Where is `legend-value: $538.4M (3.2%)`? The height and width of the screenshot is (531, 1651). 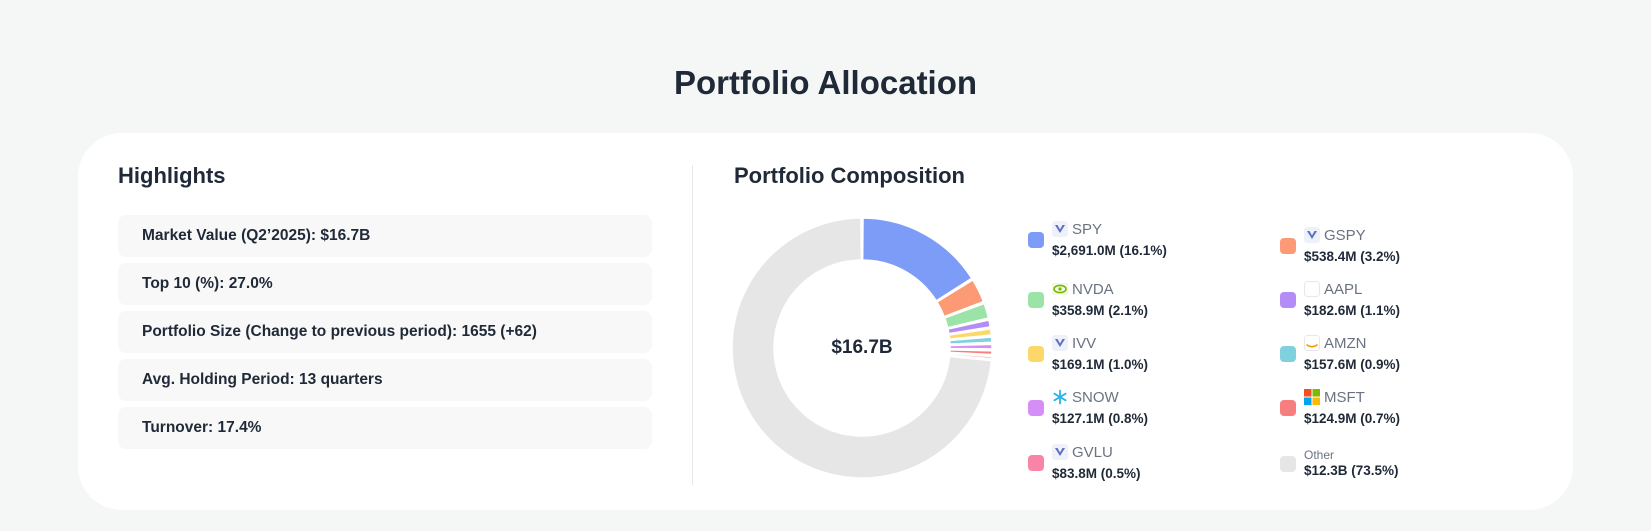
legend-value: $538.4M (3.2%) is located at coordinates (1352, 256).